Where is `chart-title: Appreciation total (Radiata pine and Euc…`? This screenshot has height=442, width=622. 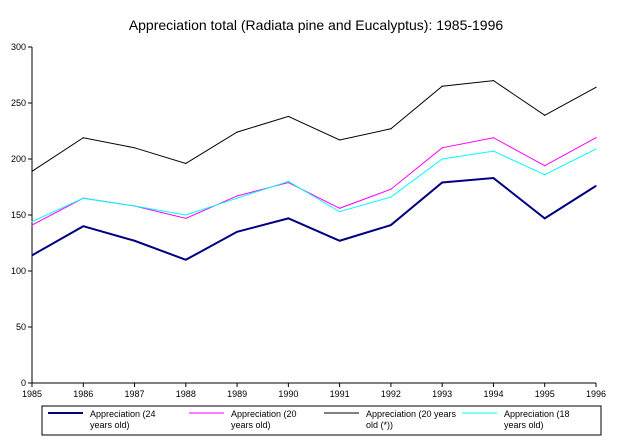 chart-title: Appreciation total (Radiata pine and Euc… is located at coordinates (316, 25).